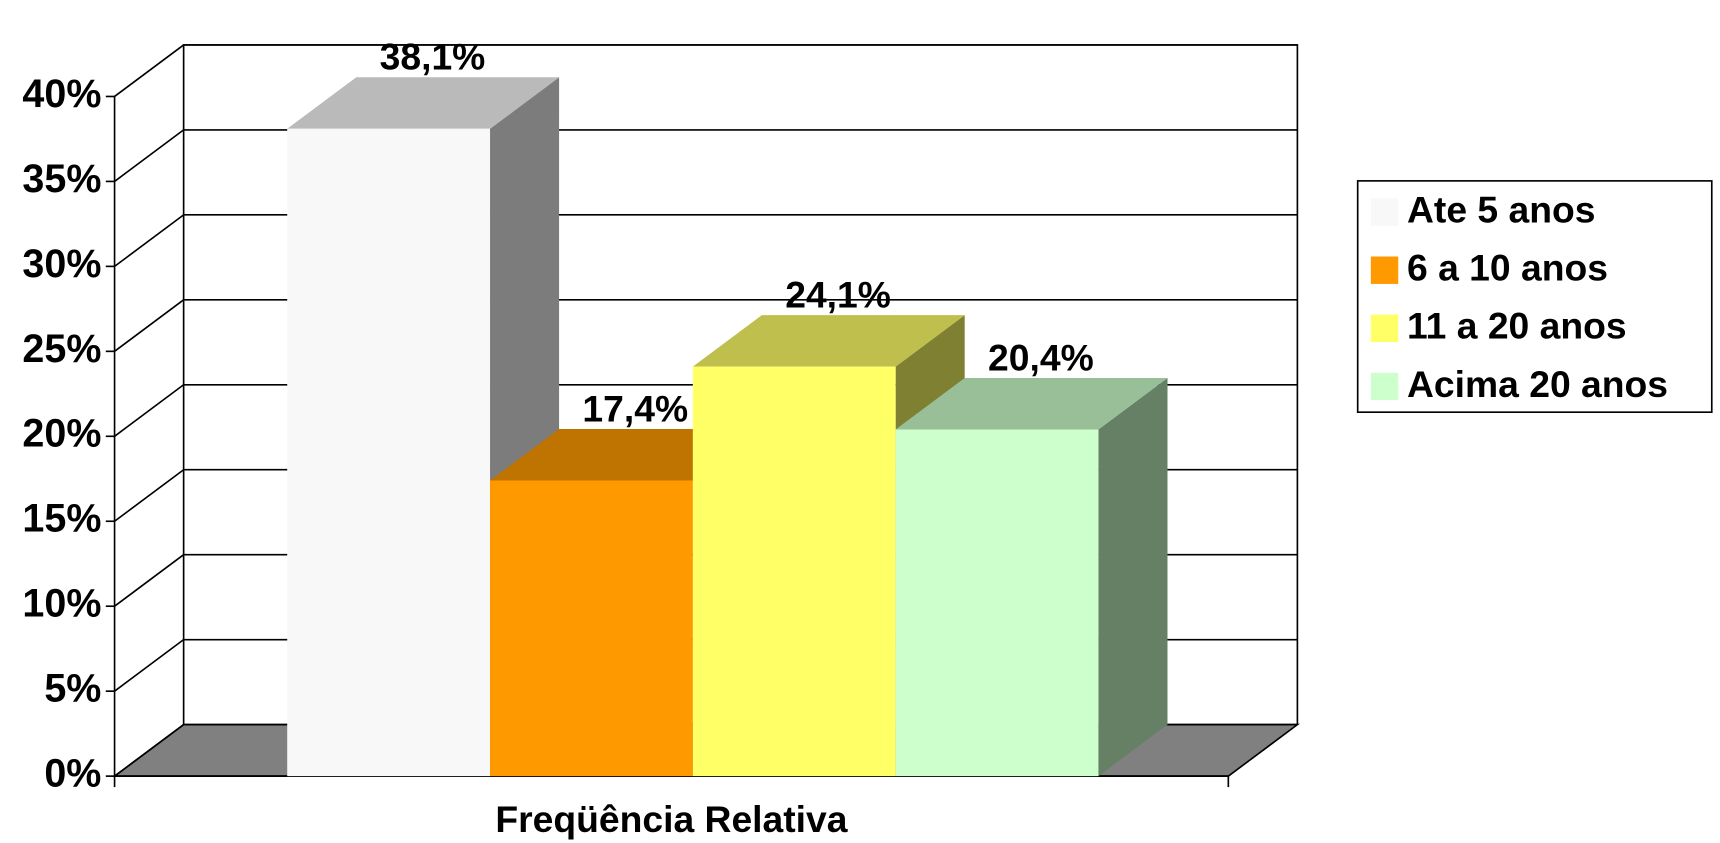 This screenshot has width=1720, height=843. I want to click on y-tick-label: 5%, so click(72, 689).